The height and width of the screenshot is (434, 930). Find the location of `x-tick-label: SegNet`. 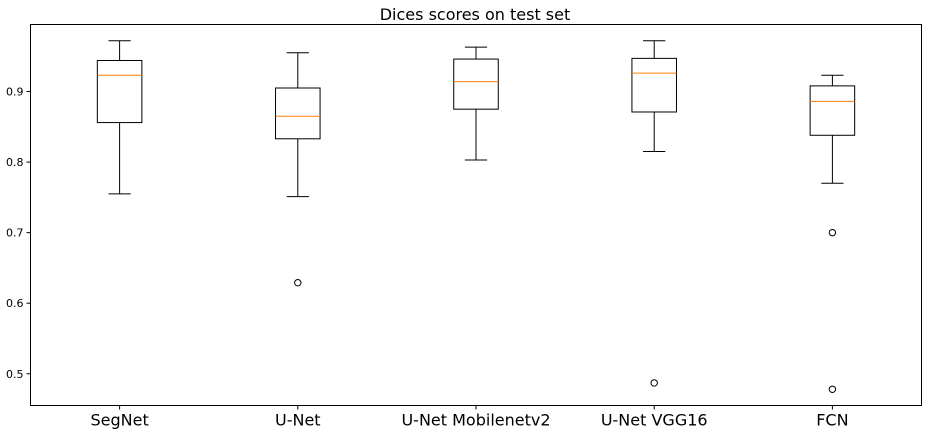

x-tick-label: SegNet is located at coordinates (119, 420).